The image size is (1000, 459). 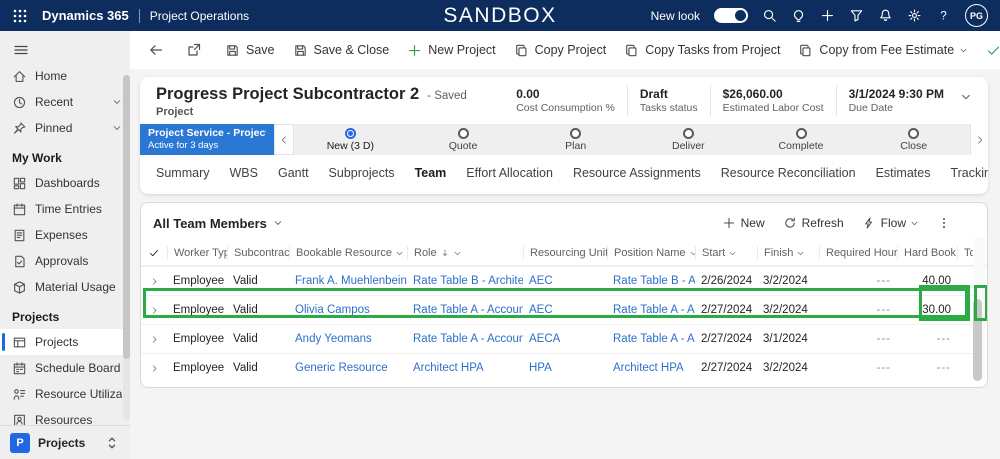 What do you see at coordinates (126, 217) in the screenshot?
I see `sidebar-scrollbar-thumb` at bounding box center [126, 217].